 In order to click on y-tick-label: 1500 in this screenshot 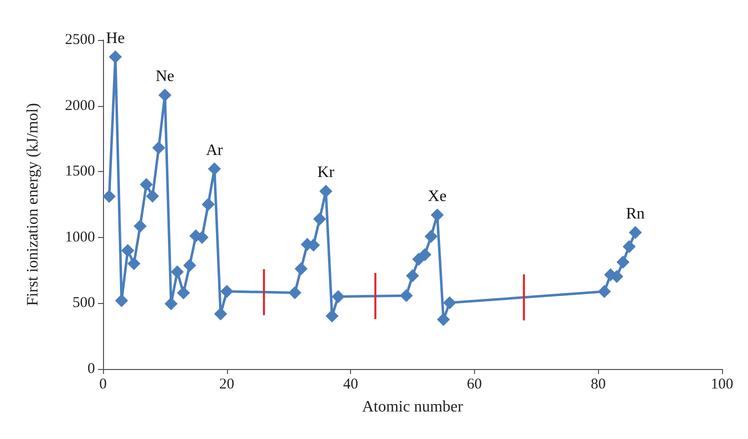, I will do `click(80, 172)`.